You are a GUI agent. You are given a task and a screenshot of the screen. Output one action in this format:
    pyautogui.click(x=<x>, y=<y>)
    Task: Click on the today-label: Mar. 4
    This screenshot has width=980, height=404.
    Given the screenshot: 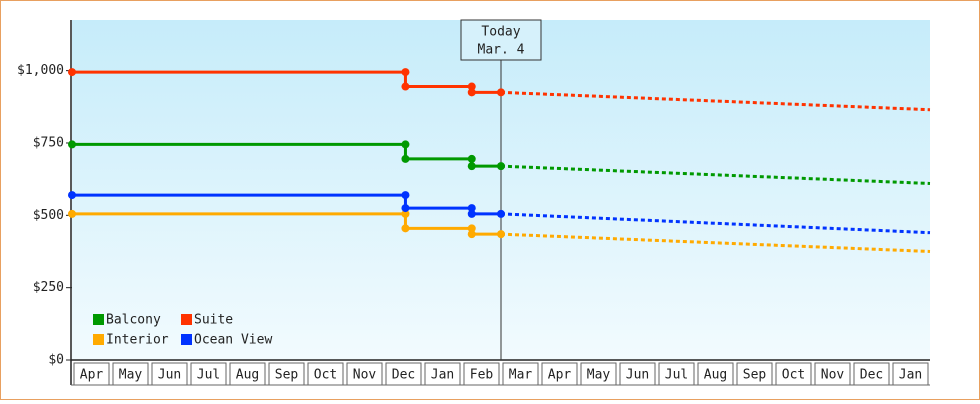 What is the action you would take?
    pyautogui.click(x=501, y=50)
    